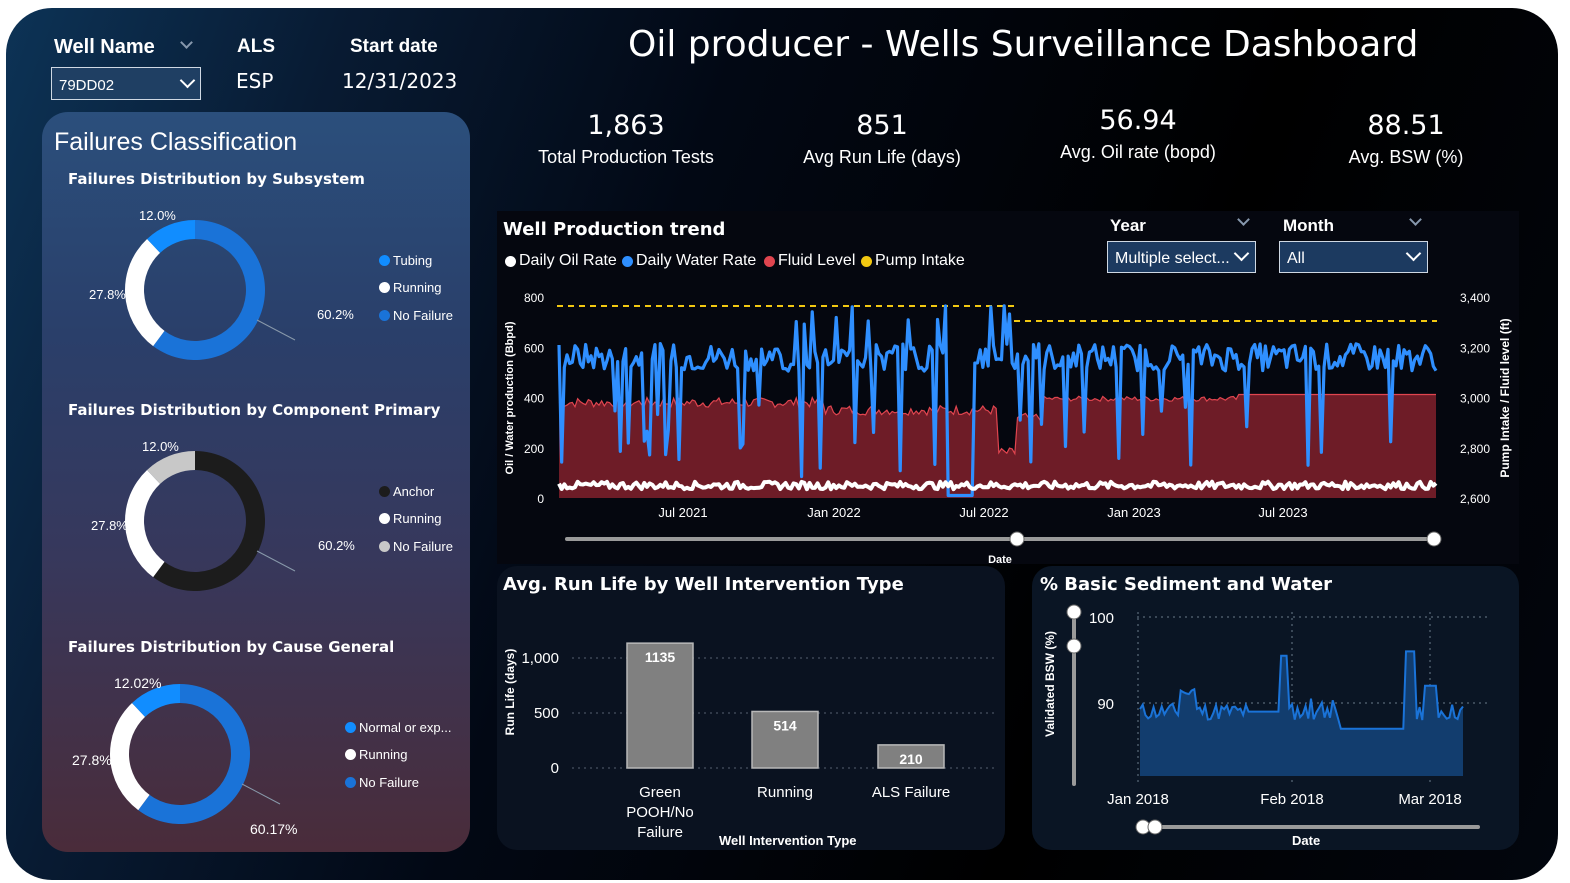 The height and width of the screenshot is (883, 1570). I want to click on well-name-value: 79DD02, so click(87, 85).